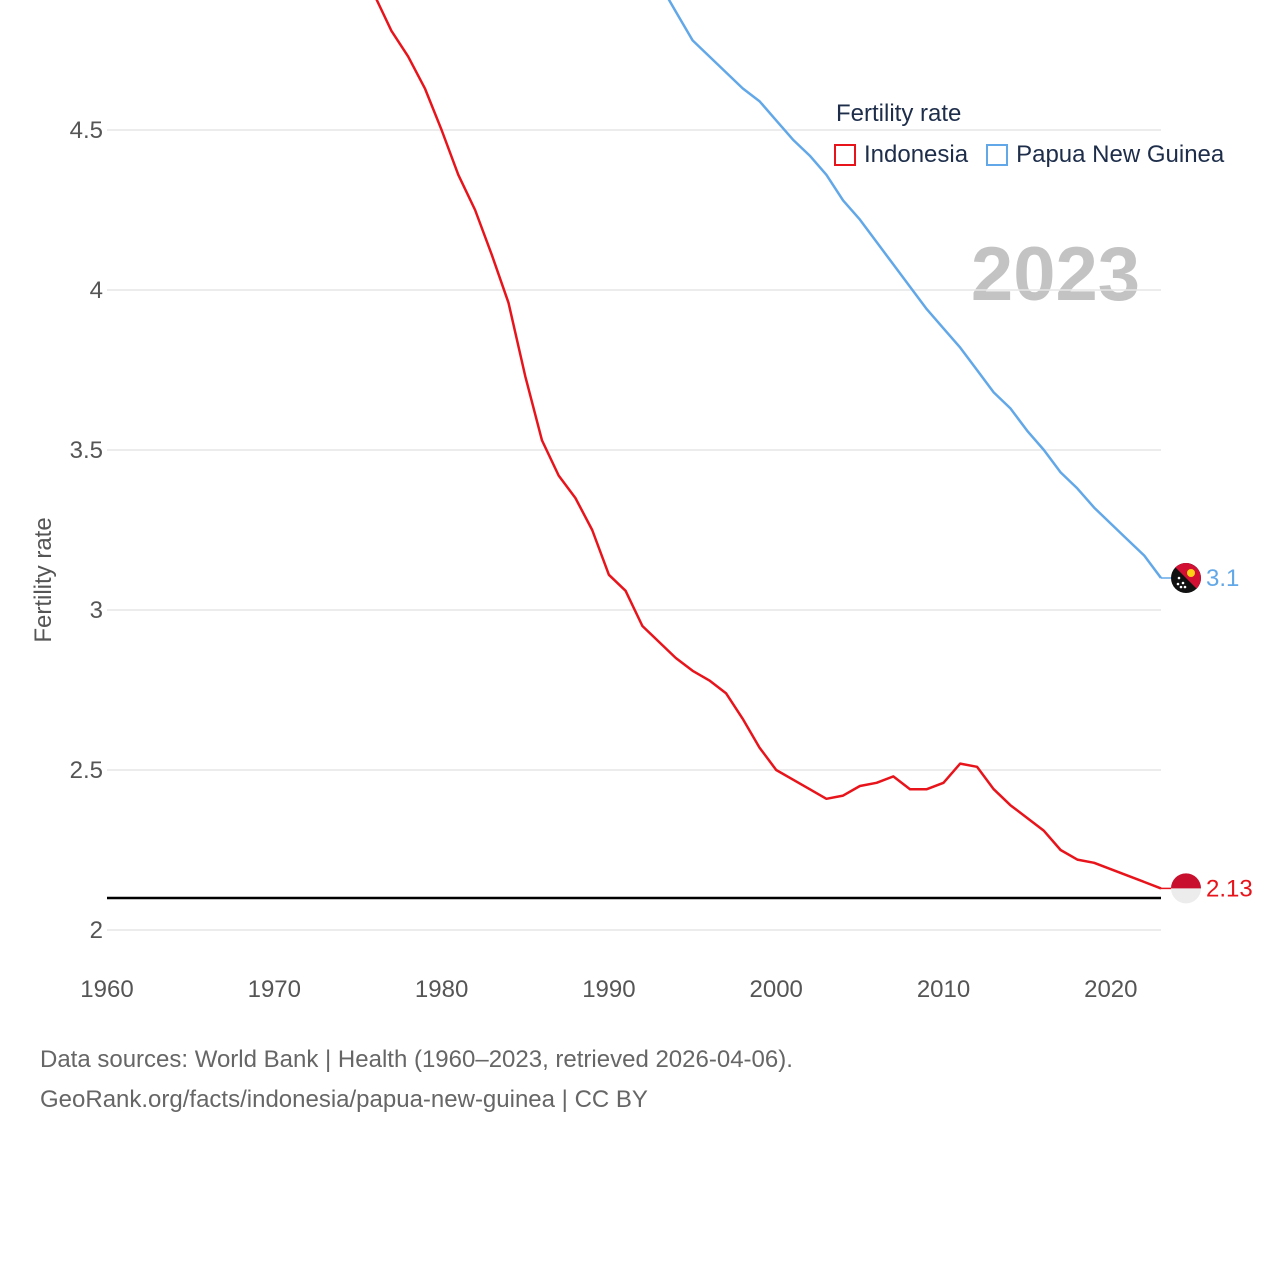 The image size is (1280, 1280). What do you see at coordinates (106, 989) in the screenshot?
I see `x-tick-label: 1960` at bounding box center [106, 989].